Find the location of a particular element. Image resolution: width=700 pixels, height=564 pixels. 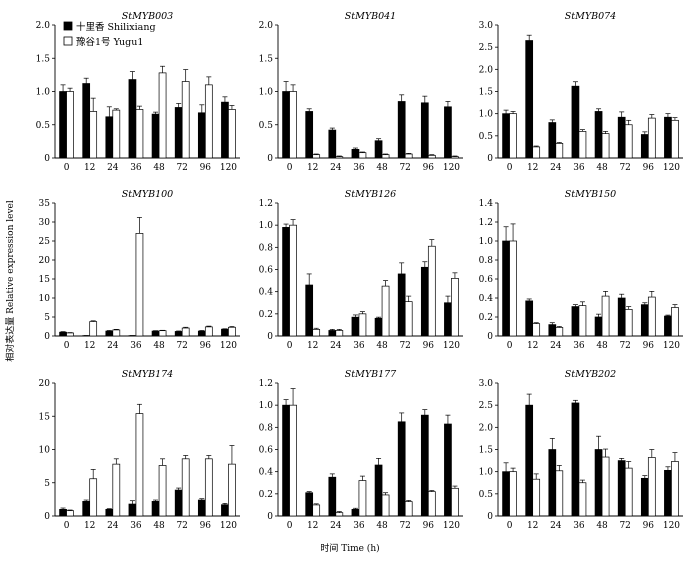

panel-title: StMYB003 is located at coordinates (147, 16).